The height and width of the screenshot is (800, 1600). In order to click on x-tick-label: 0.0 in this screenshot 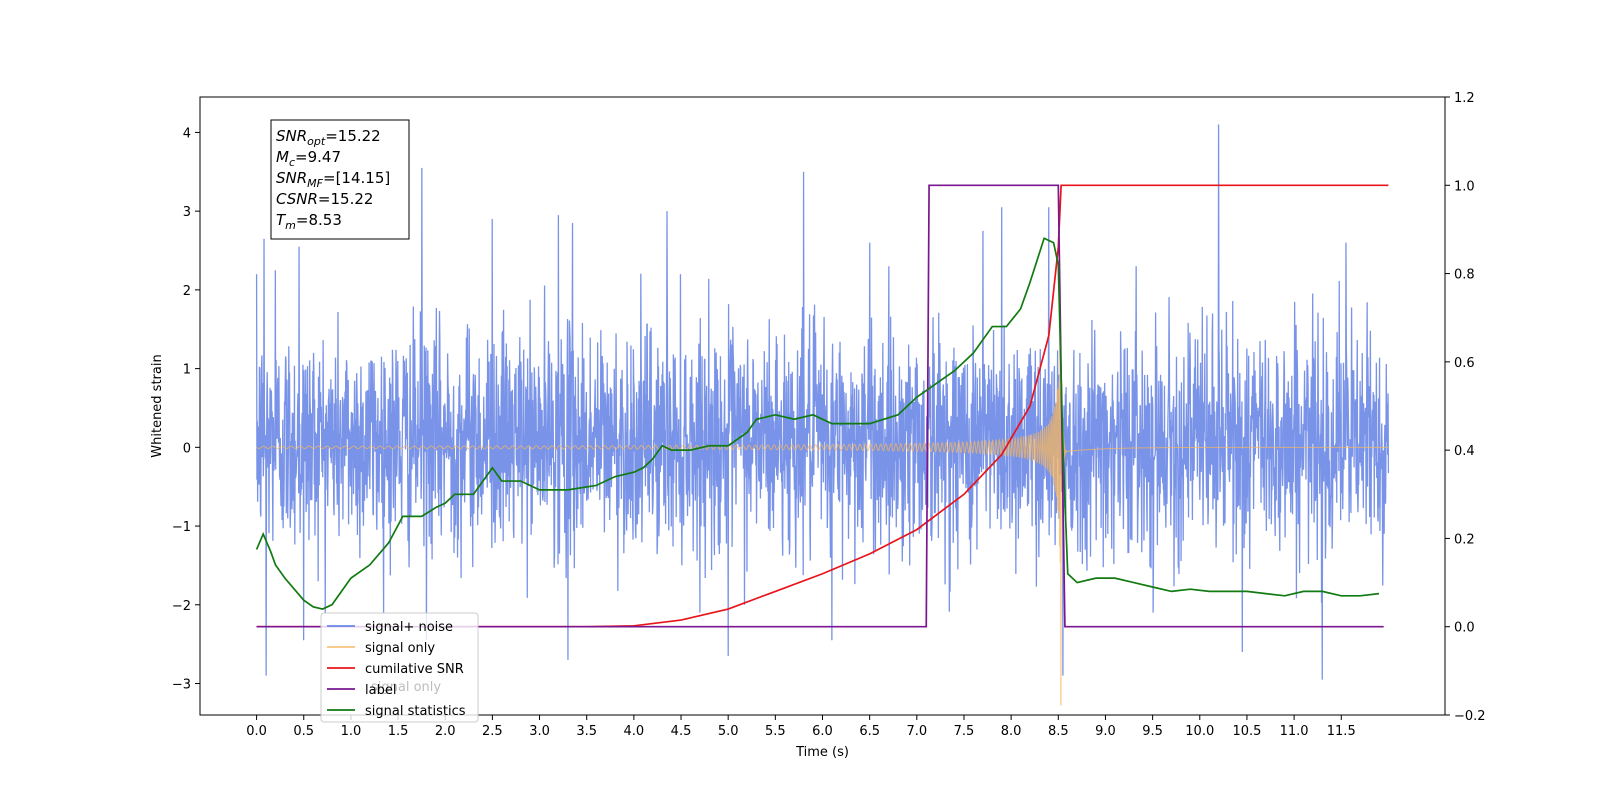, I will do `click(256, 731)`.